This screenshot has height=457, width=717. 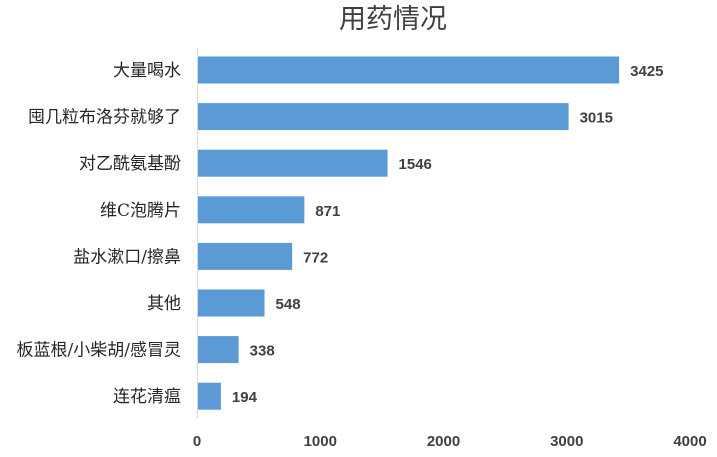 I want to click on data-label: 548, so click(x=288, y=304).